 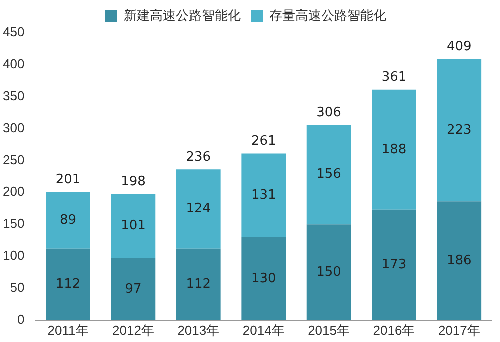 I want to click on data-label: 223, so click(x=459, y=130).